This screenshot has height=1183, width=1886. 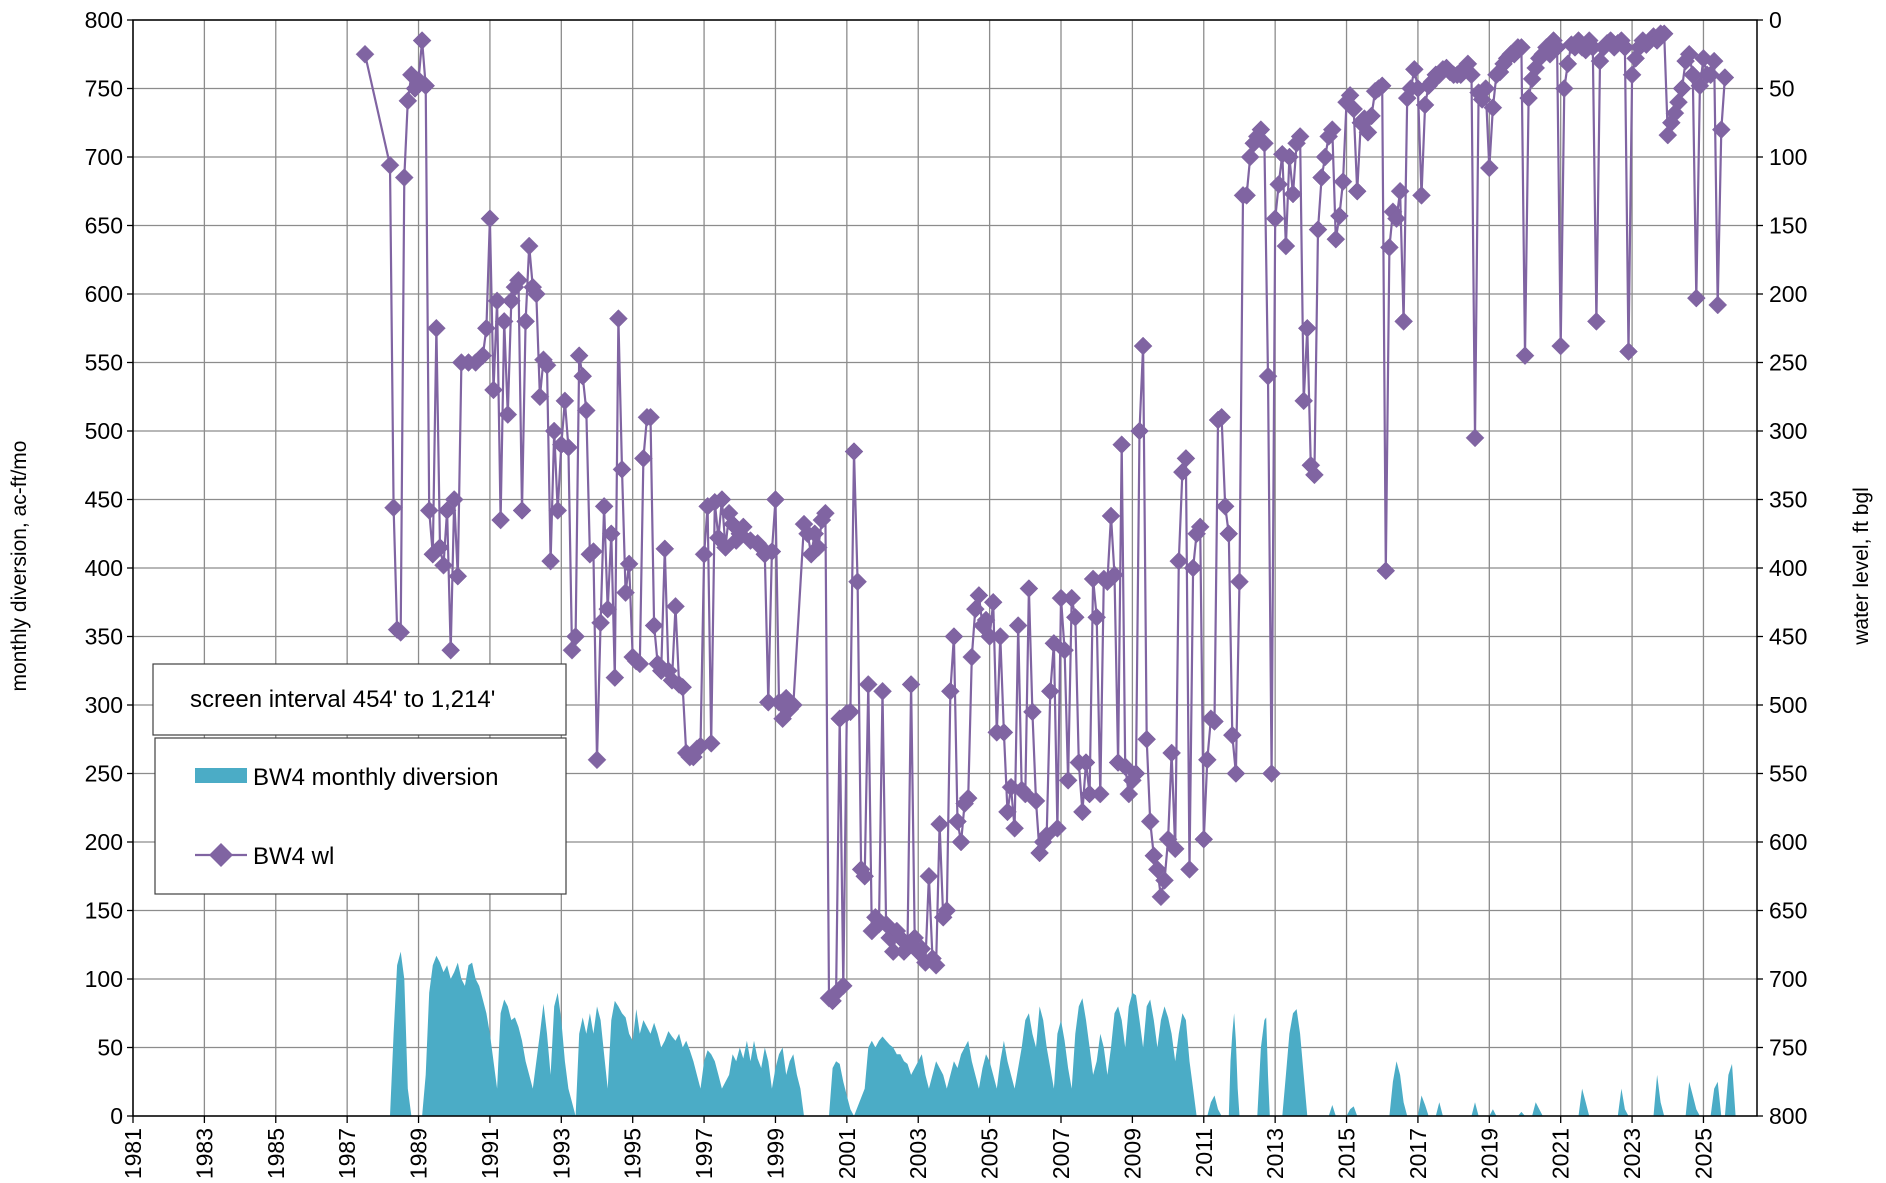 I want to click on y-right-tick-label: 50, so click(x=1782, y=89).